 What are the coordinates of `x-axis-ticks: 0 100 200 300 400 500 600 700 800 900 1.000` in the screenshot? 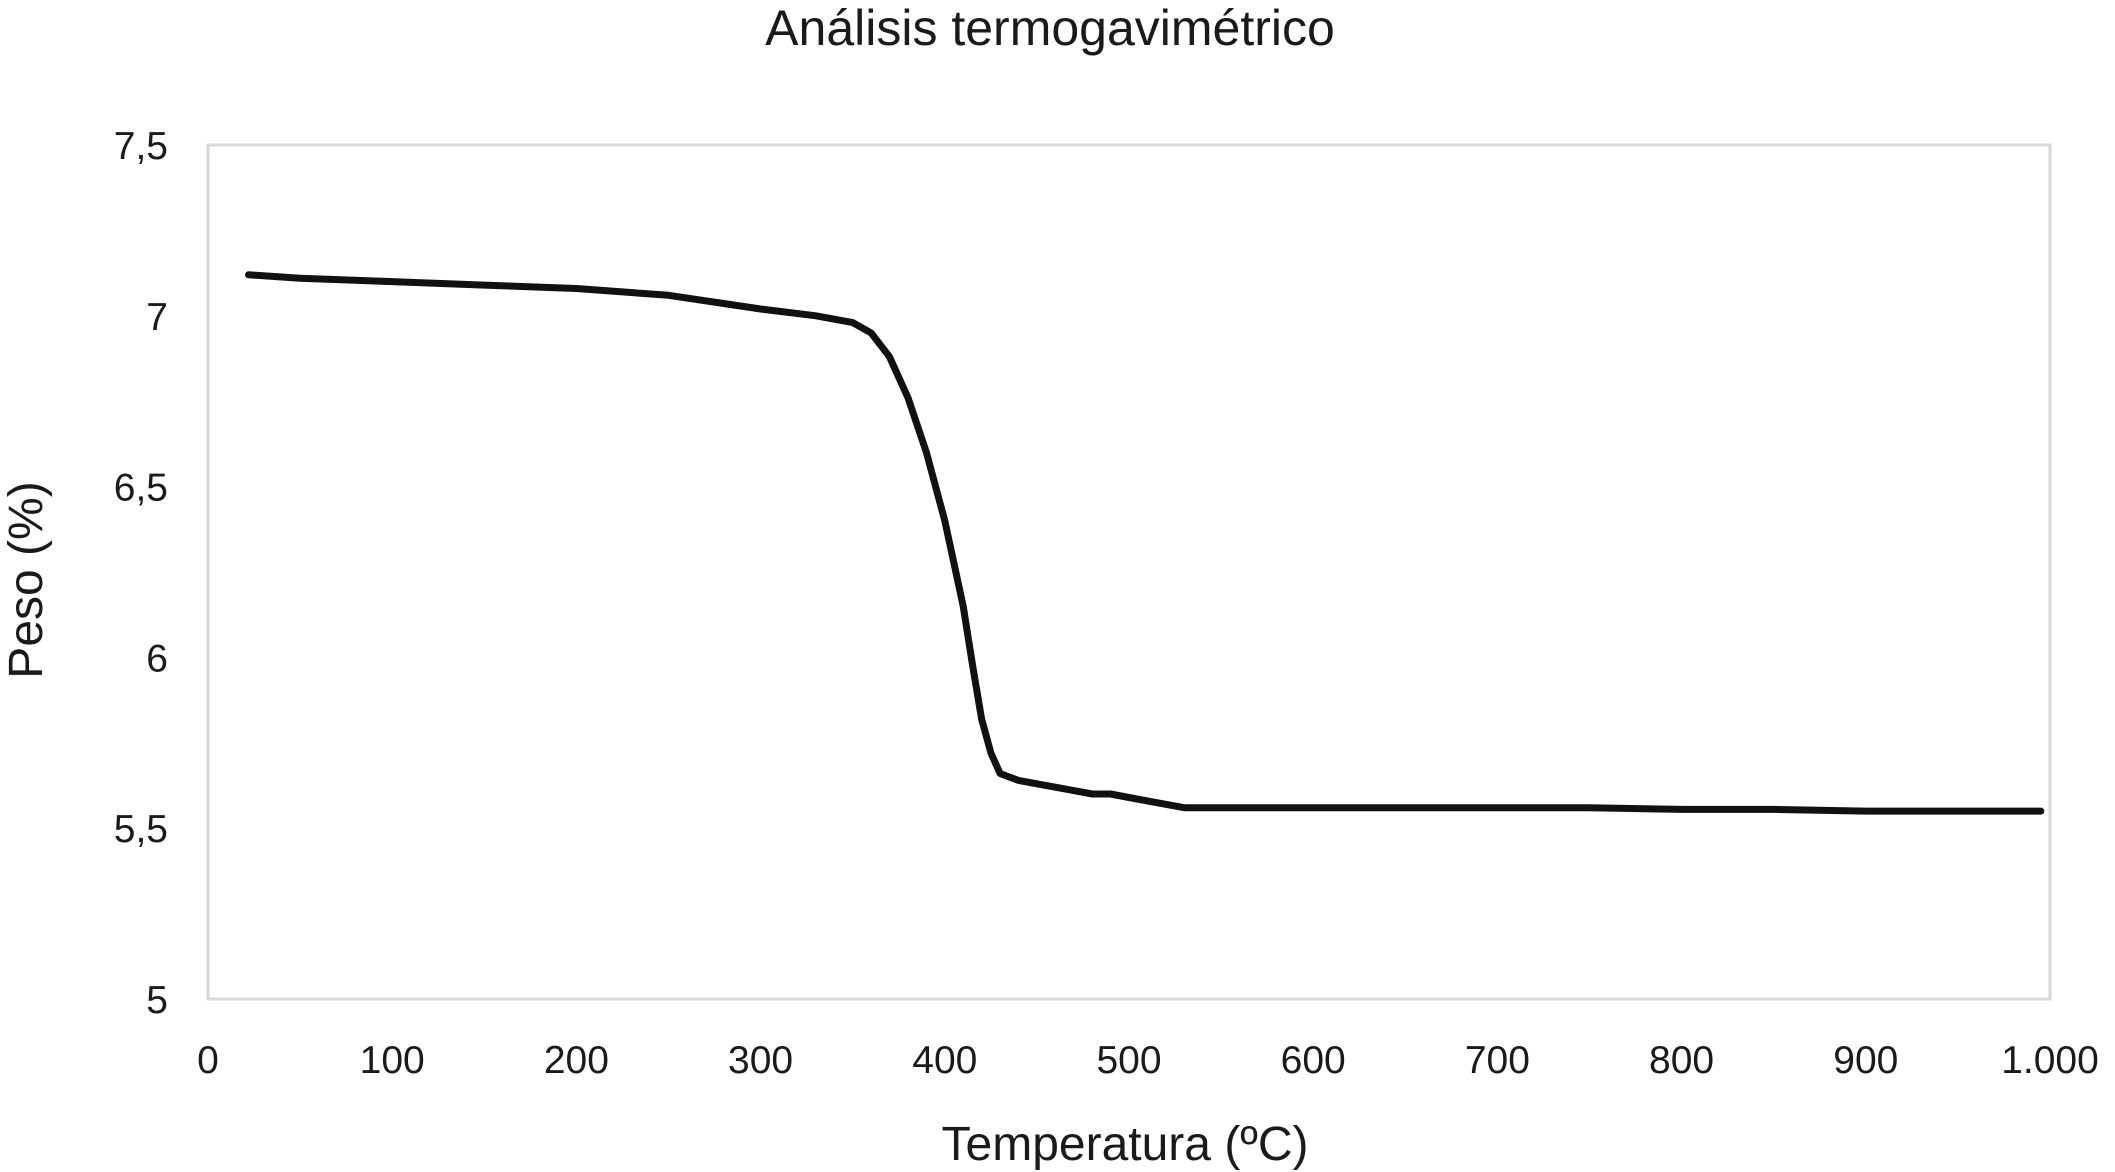 It's located at (1148, 1060).